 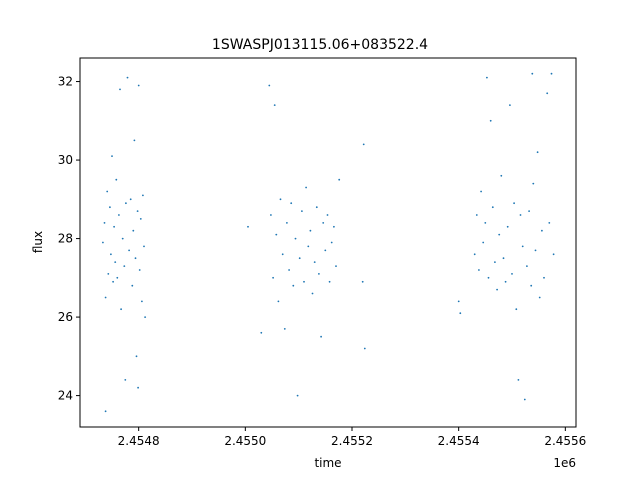 I want to click on chart-title: 1SWASPJ013115.06+083522.4, so click(x=320, y=45).